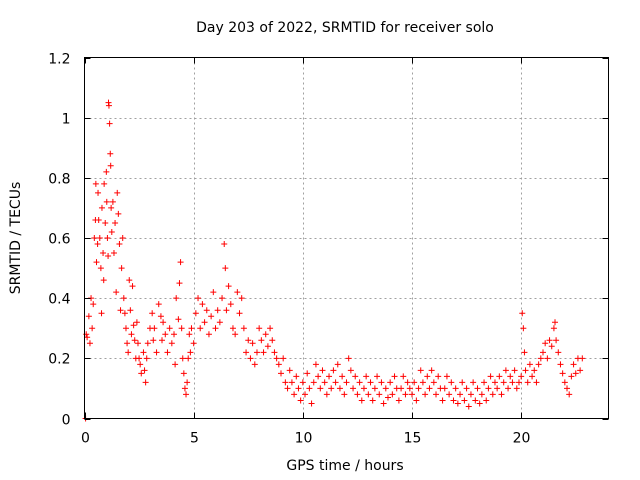  What do you see at coordinates (59, 180) in the screenshot?
I see `y-tick-label: 0.8` at bounding box center [59, 180].